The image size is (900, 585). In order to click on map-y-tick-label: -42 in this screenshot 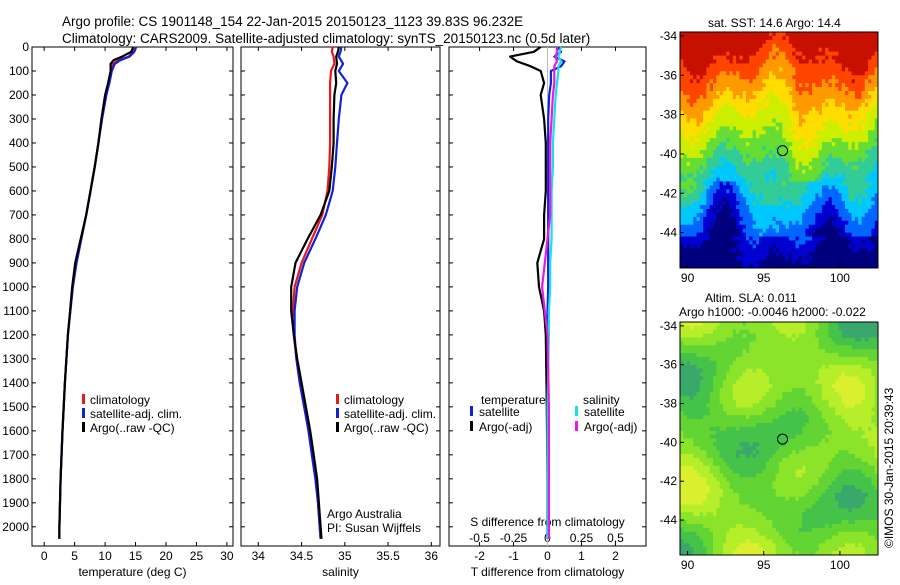, I will do `click(669, 193)`.